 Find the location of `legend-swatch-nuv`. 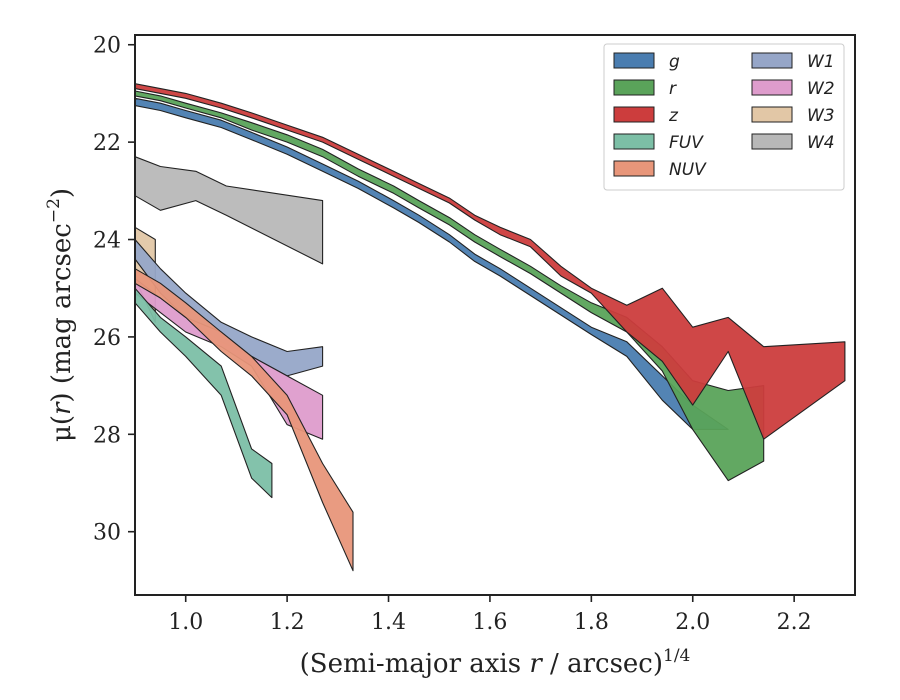

legend-swatch-nuv is located at coordinates (634, 168).